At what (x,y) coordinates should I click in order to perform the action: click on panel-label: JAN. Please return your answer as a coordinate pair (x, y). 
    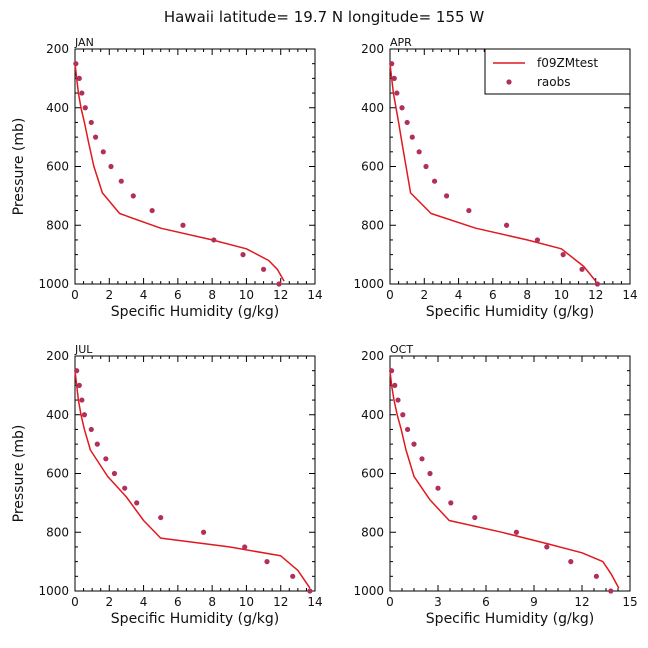
    Looking at the image, I should click on (84, 42).